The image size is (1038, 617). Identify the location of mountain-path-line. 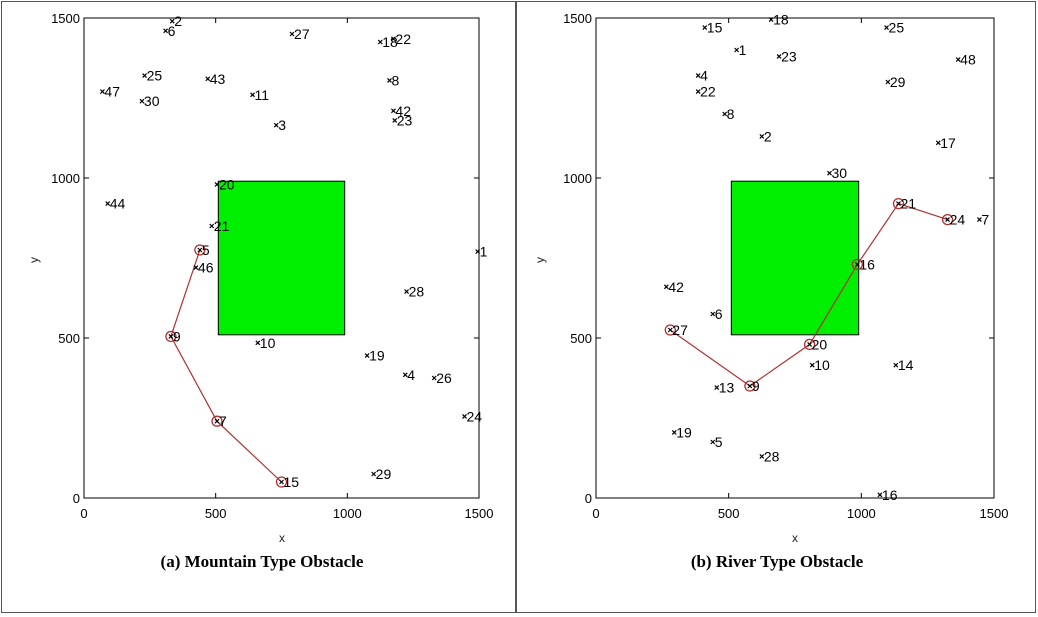
(226, 366).